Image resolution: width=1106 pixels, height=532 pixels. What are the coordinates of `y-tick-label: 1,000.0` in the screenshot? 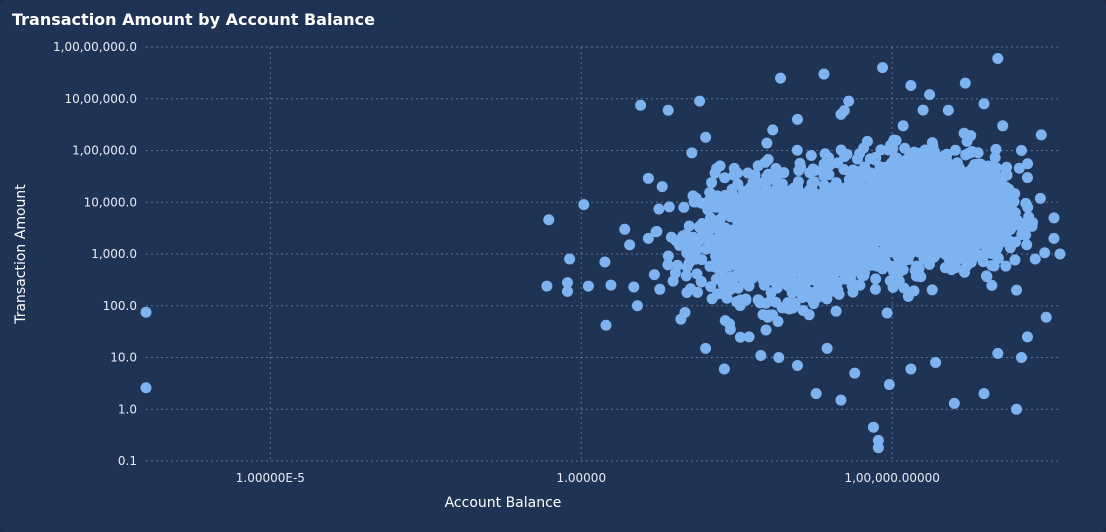 It's located at (114, 254).